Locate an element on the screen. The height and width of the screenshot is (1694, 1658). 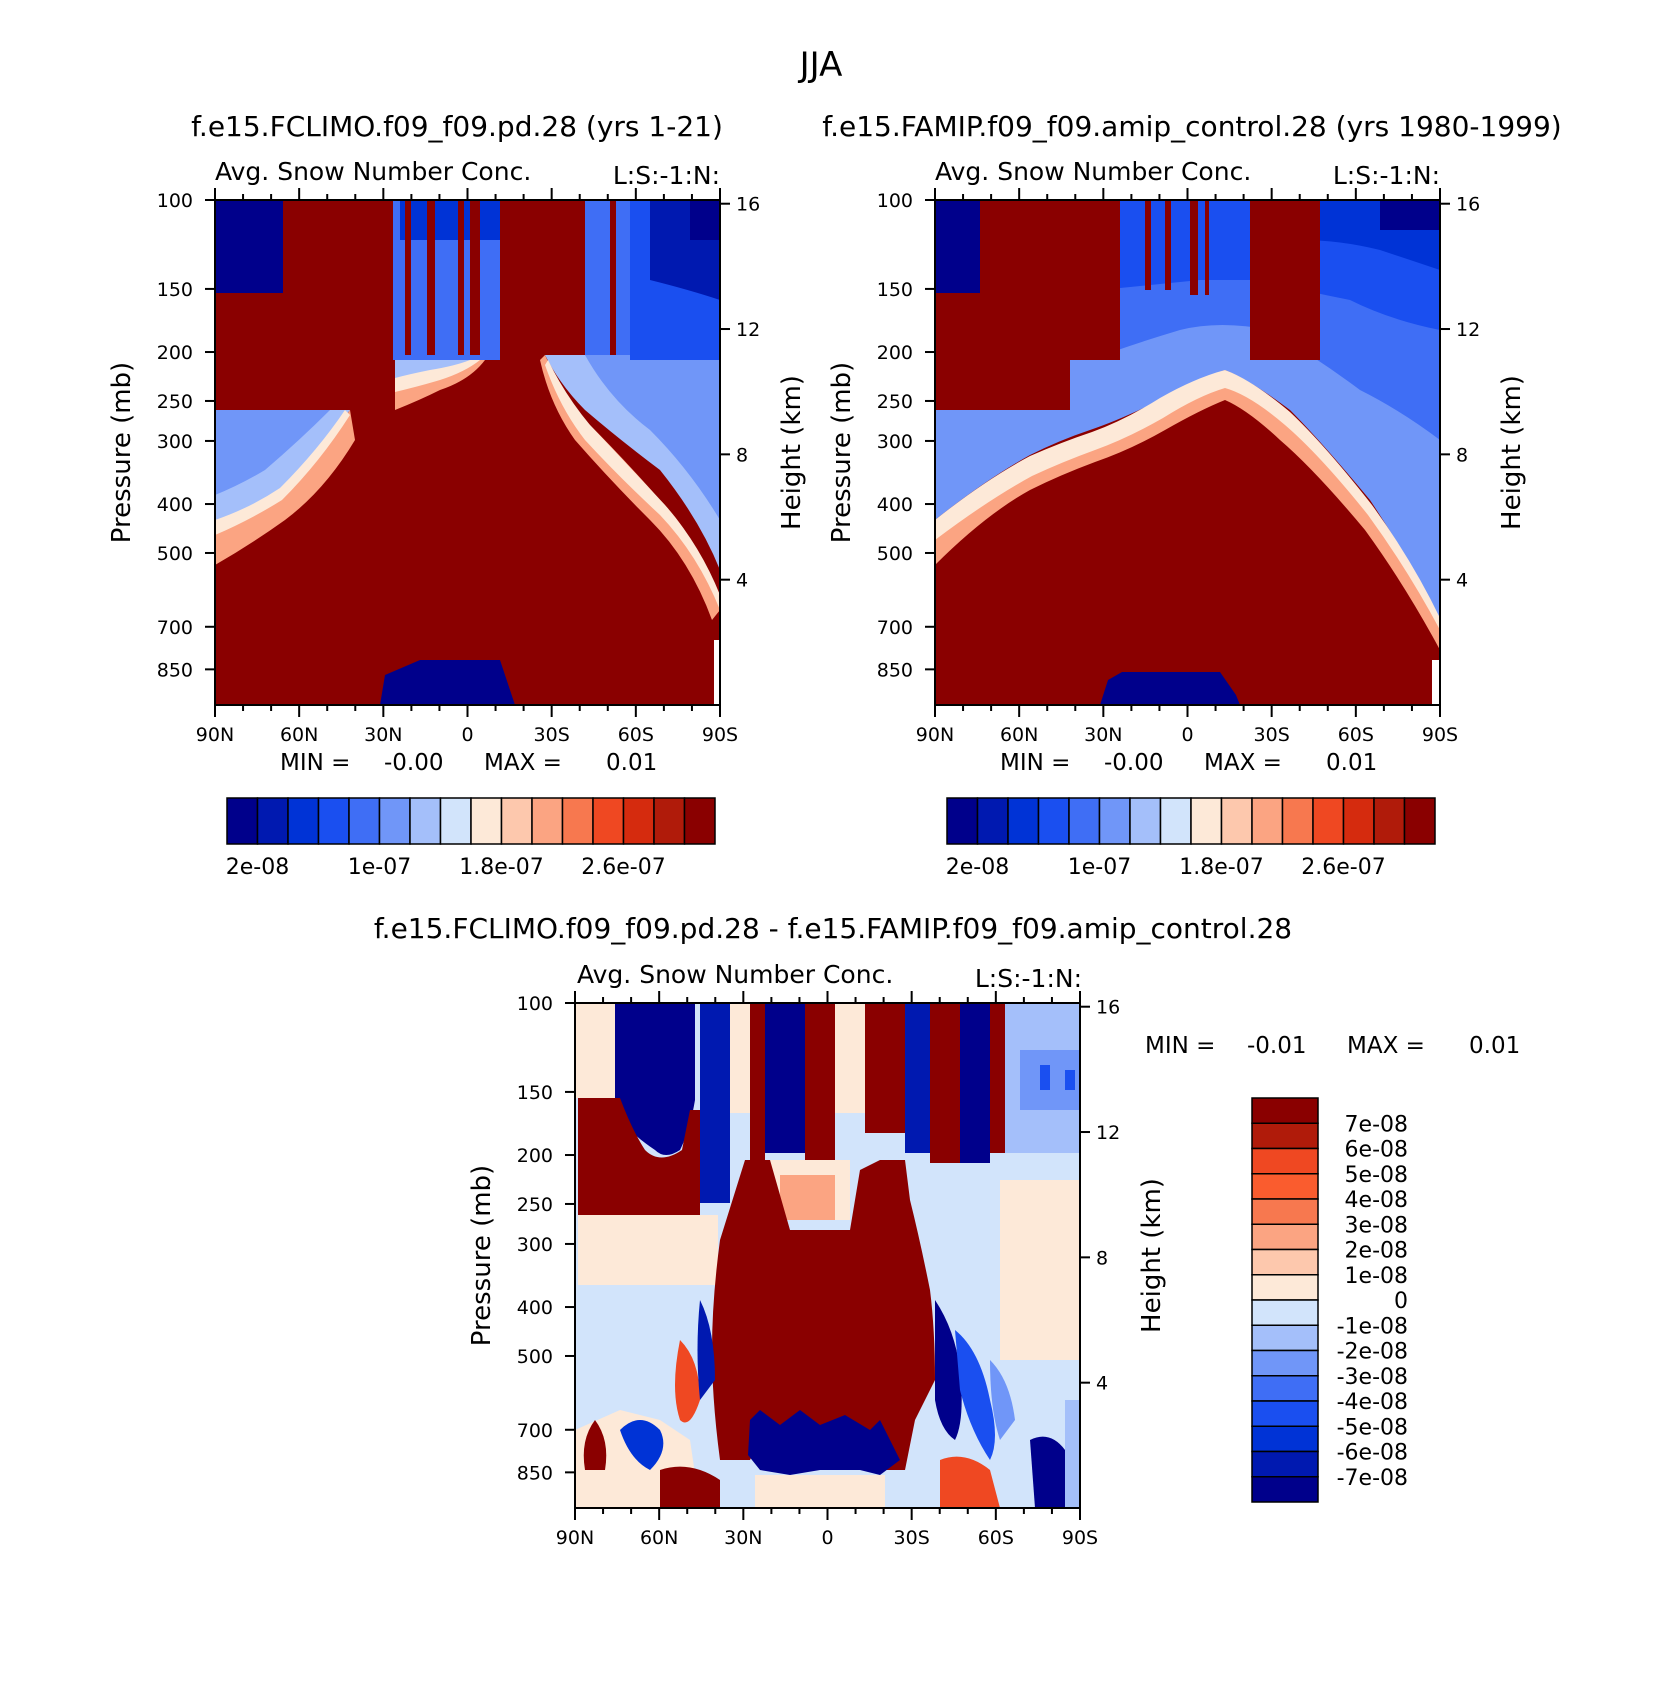
y-tick-label: 850 is located at coordinates (895, 670).